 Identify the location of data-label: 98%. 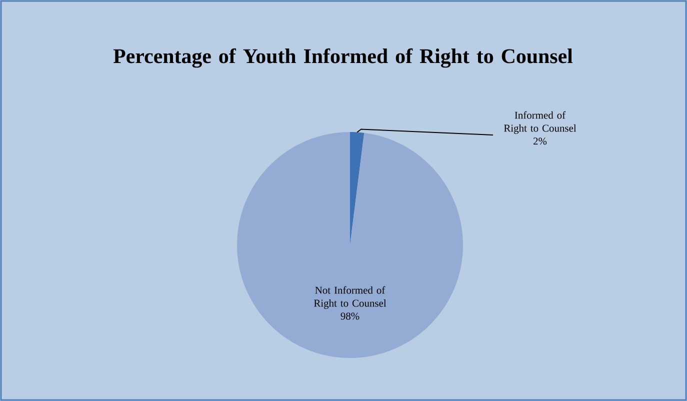
(350, 316).